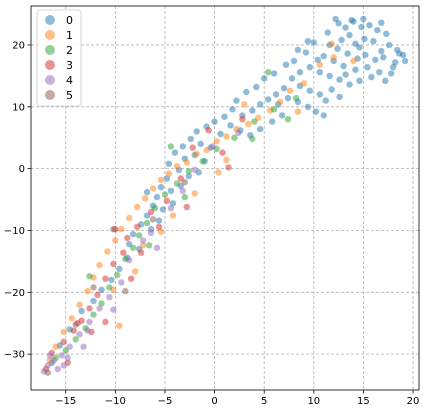  What do you see at coordinates (17, 200) in the screenshot?
I see `y-axis-ticks: −30 −20 −10 0 10 20` at bounding box center [17, 200].